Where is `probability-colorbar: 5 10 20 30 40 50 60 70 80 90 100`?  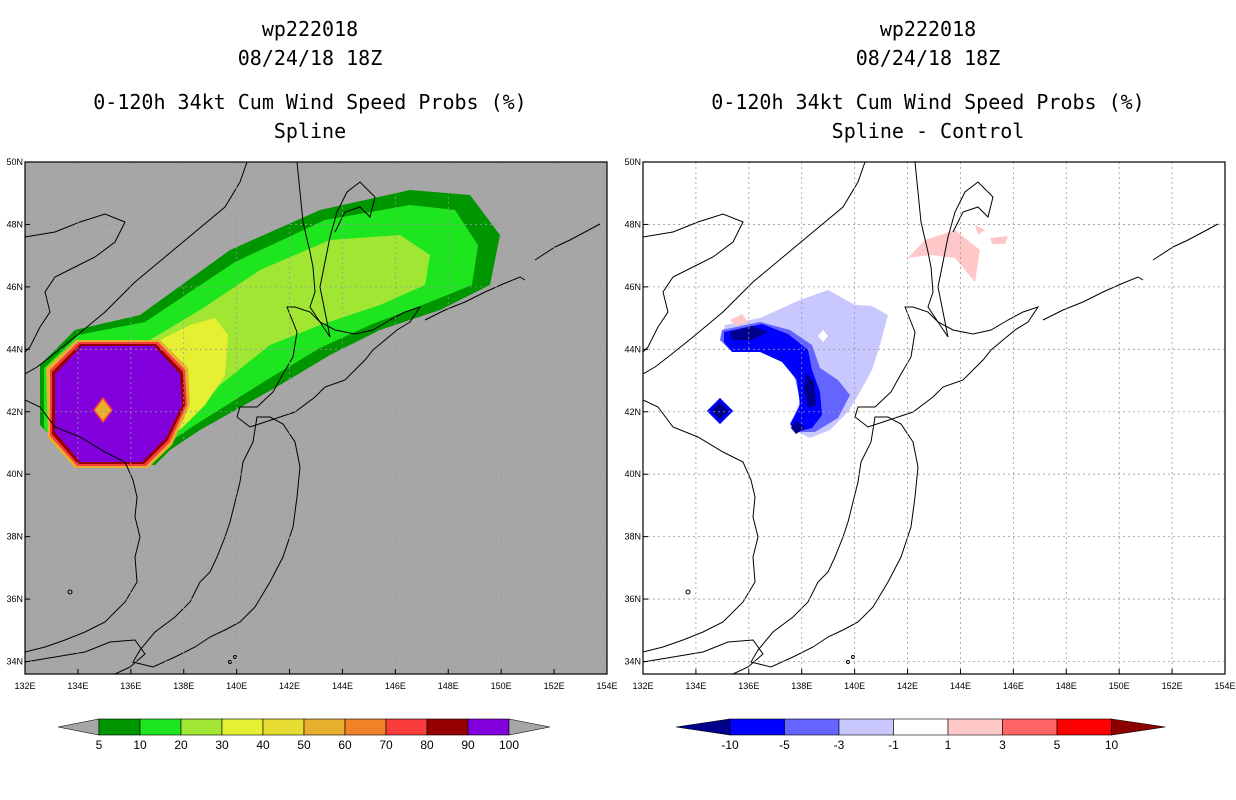 probability-colorbar: 5 10 20 30 40 50 60 70 80 90 100 is located at coordinates (304, 735).